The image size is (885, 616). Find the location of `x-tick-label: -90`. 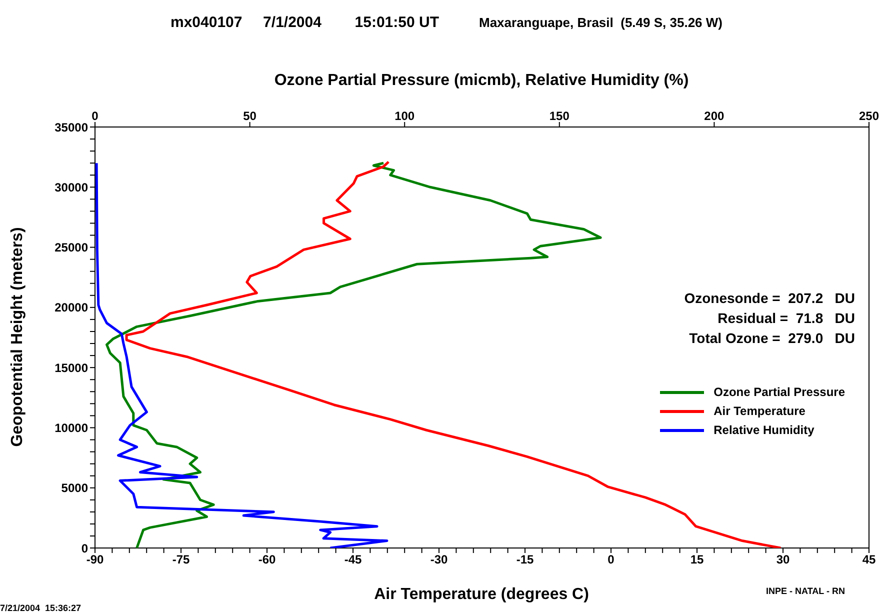

x-tick-label: -90 is located at coordinates (95, 559).